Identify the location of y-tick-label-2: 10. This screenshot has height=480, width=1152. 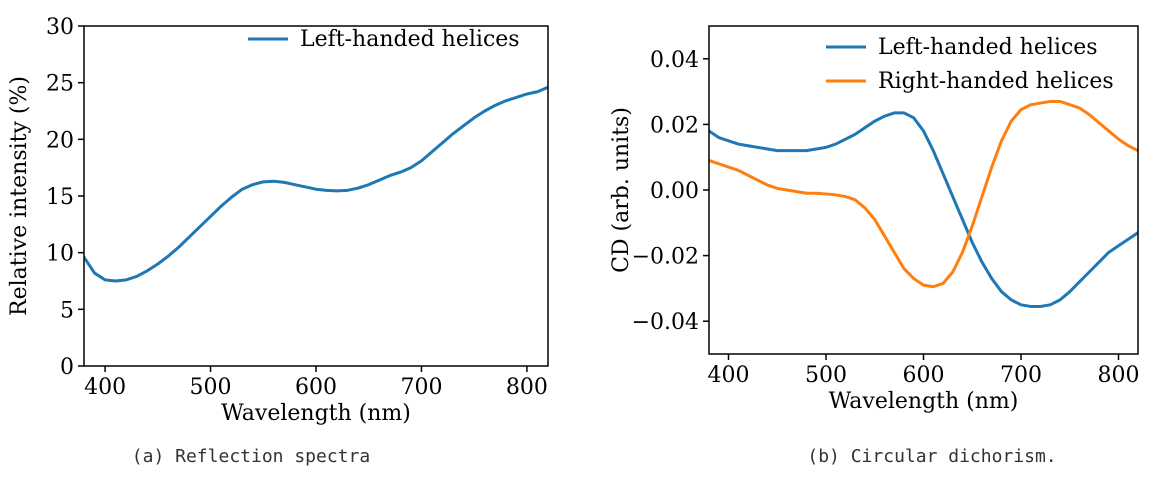
(60, 254).